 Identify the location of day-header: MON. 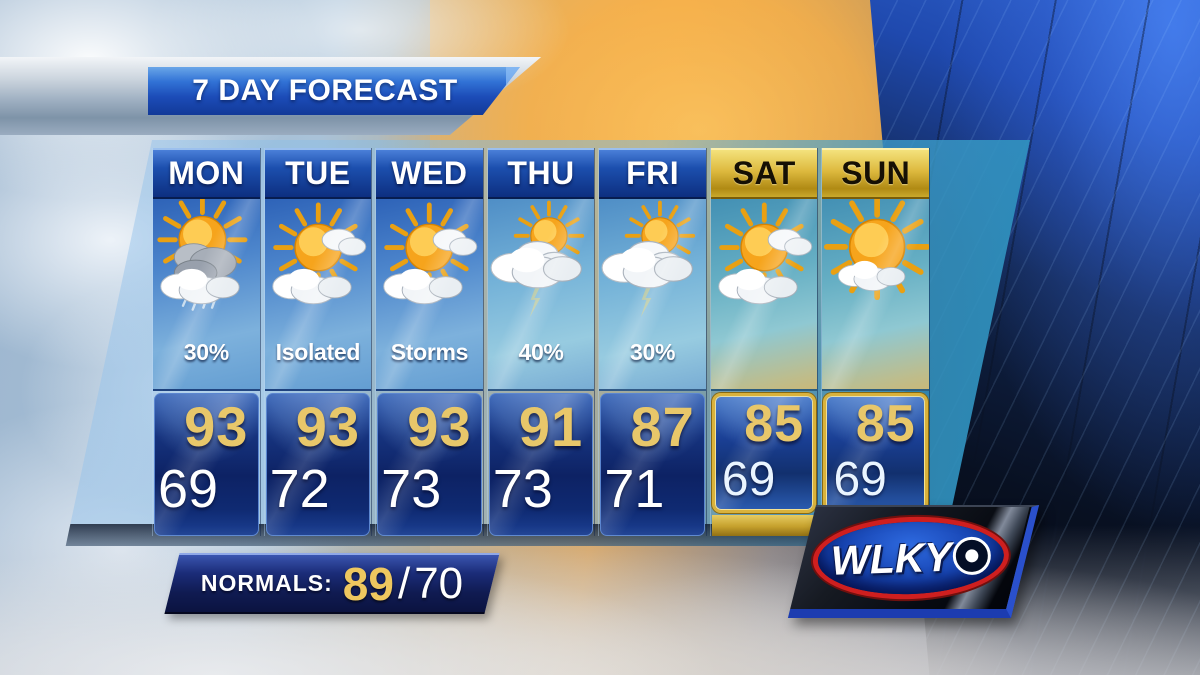
(206, 173).